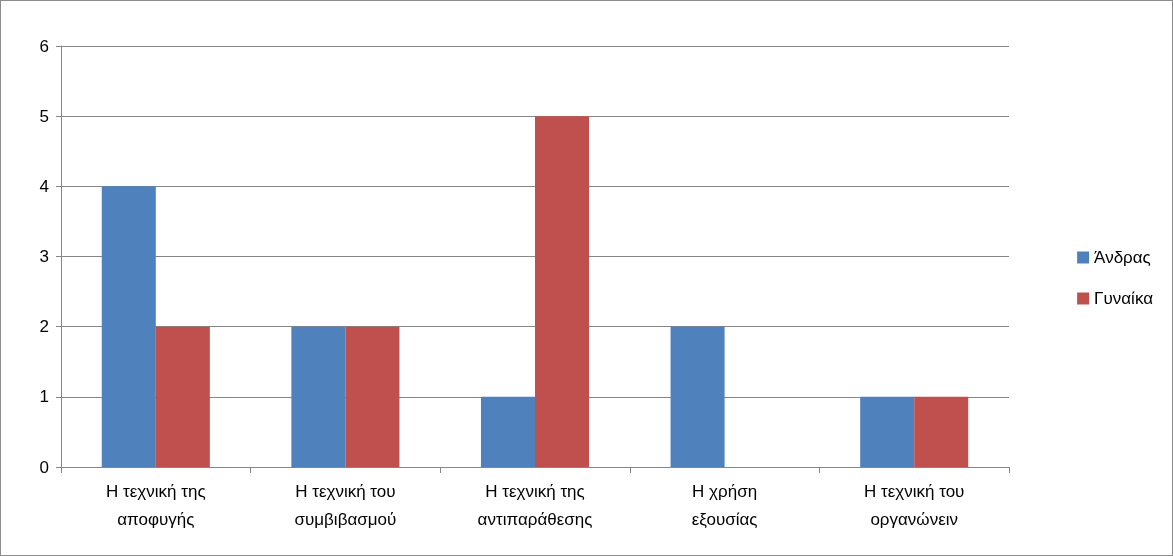  I want to click on y-tick-label: 5, so click(44, 116).